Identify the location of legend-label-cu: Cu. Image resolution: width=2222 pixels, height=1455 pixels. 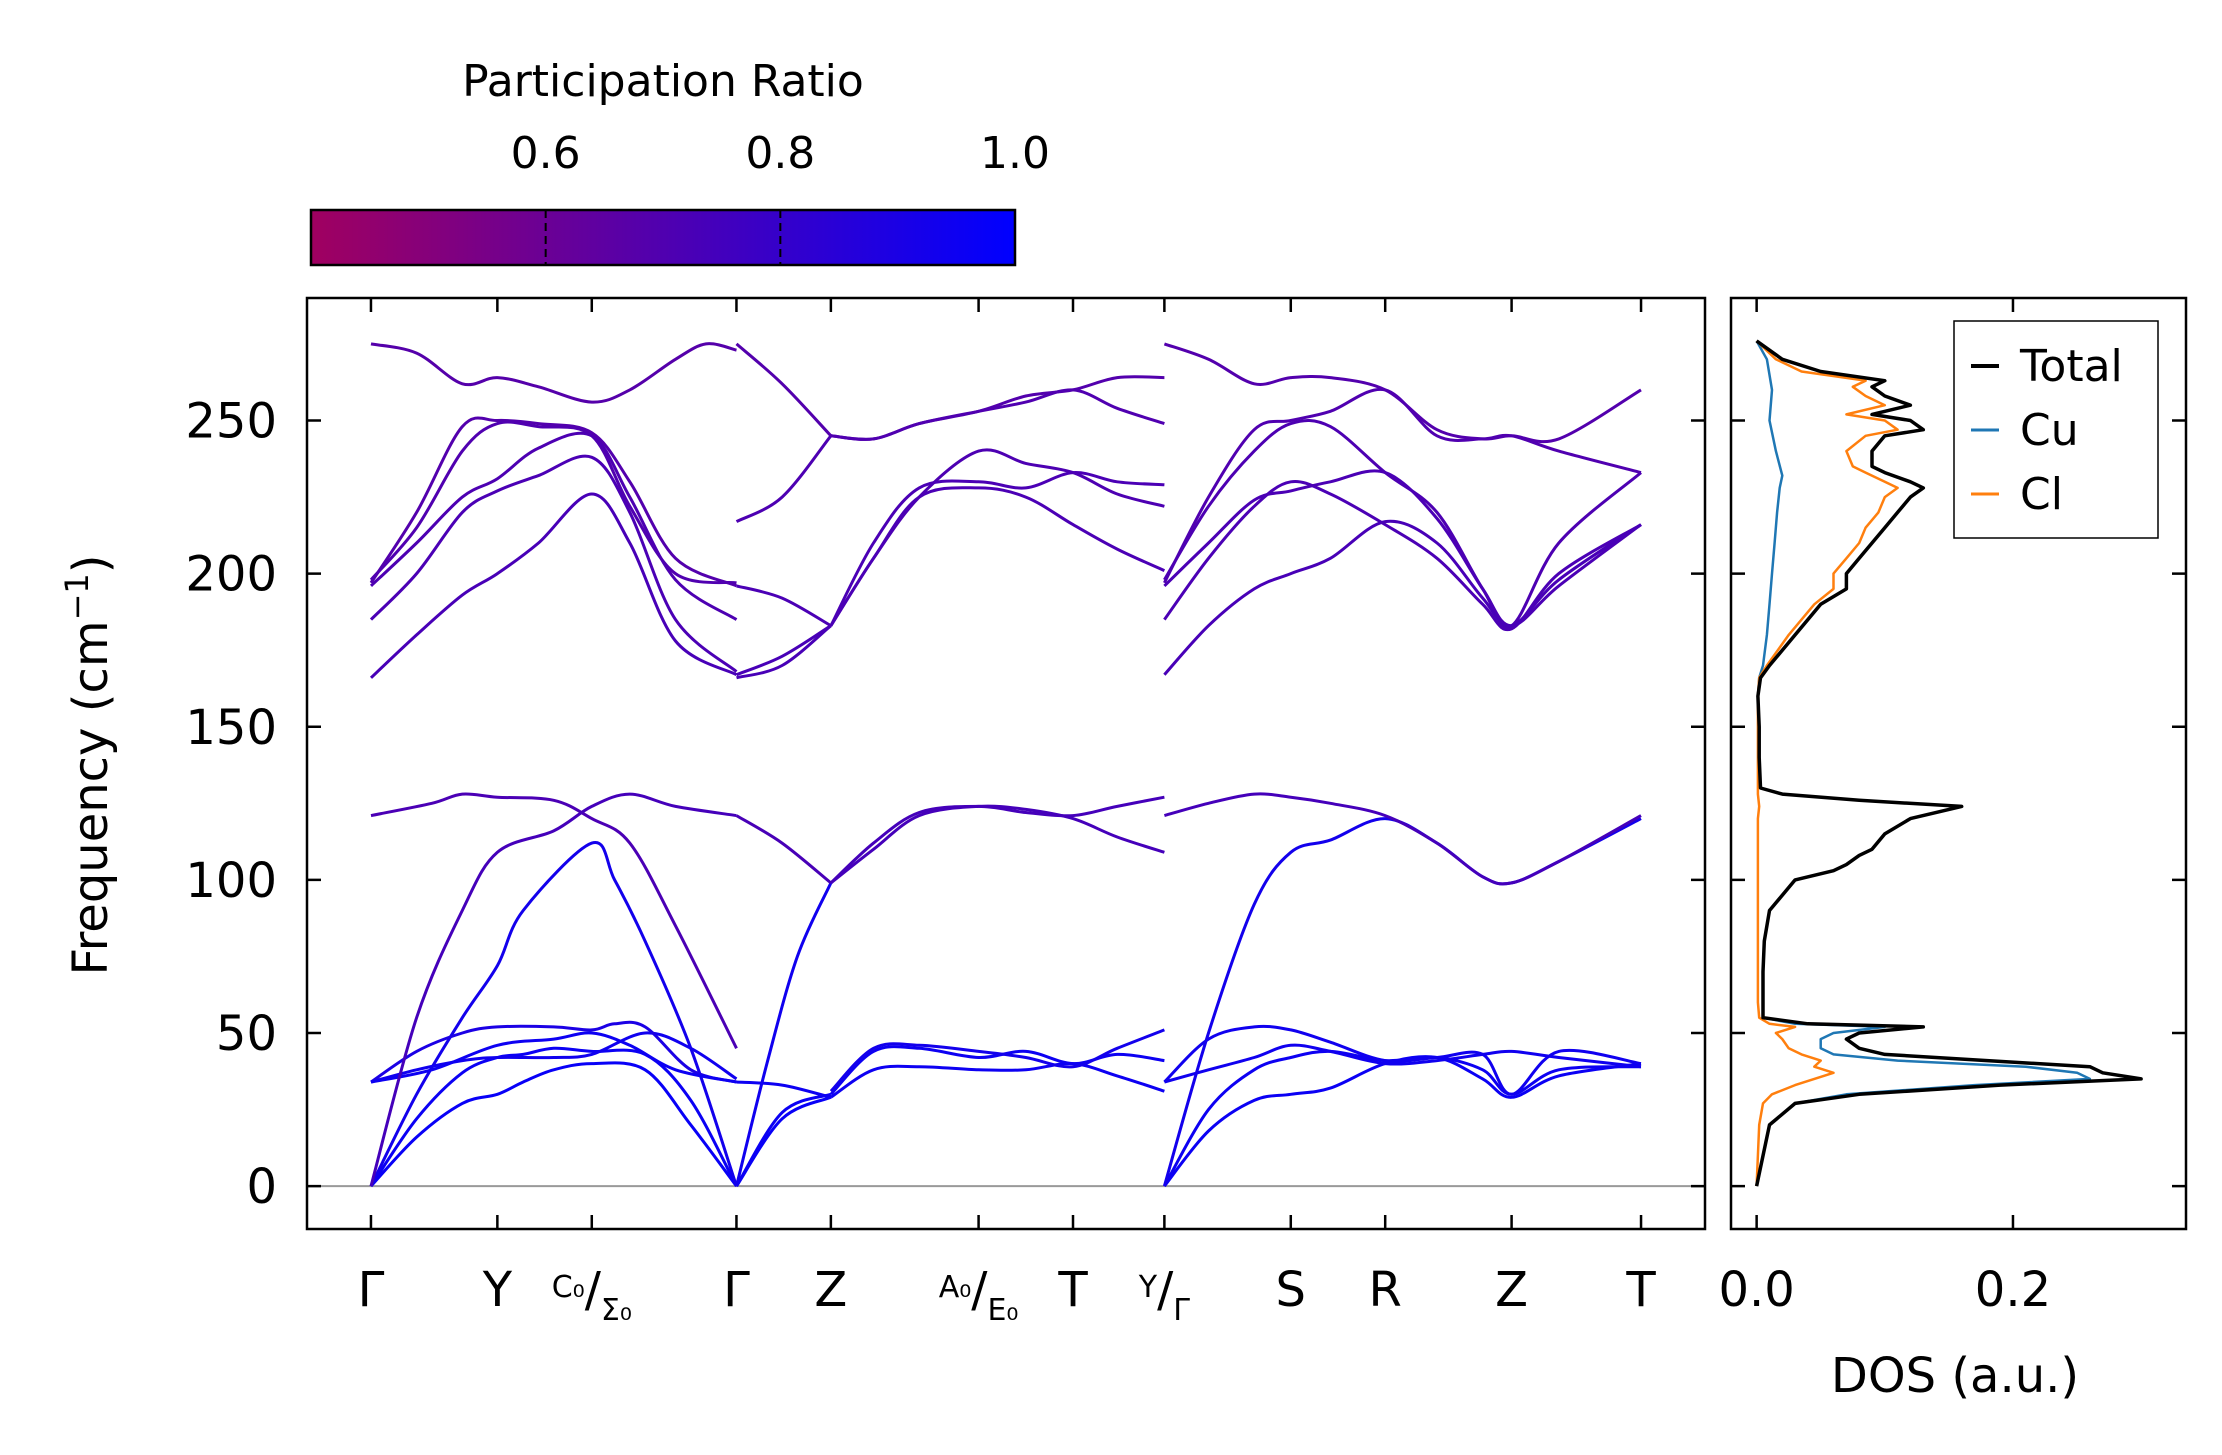
(2049, 430).